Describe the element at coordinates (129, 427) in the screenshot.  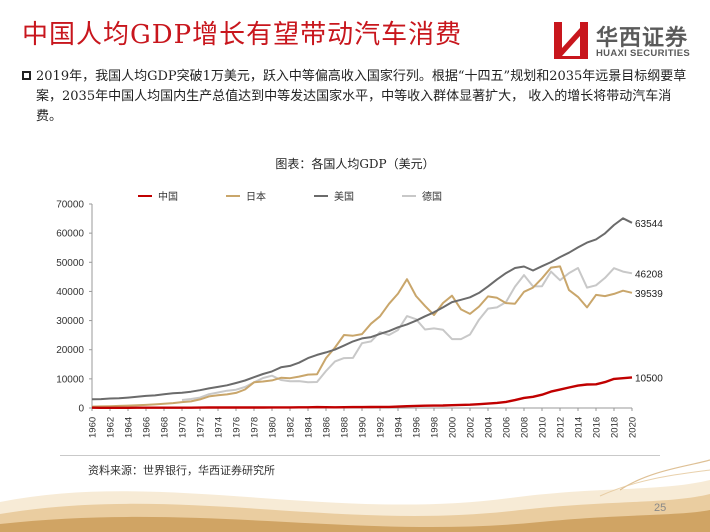
I see `x-tick-label: 1964` at that location.